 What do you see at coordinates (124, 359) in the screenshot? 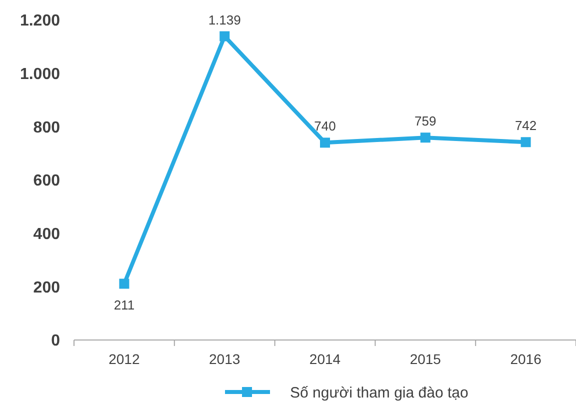
I see `x-tick-label: 2012` at bounding box center [124, 359].